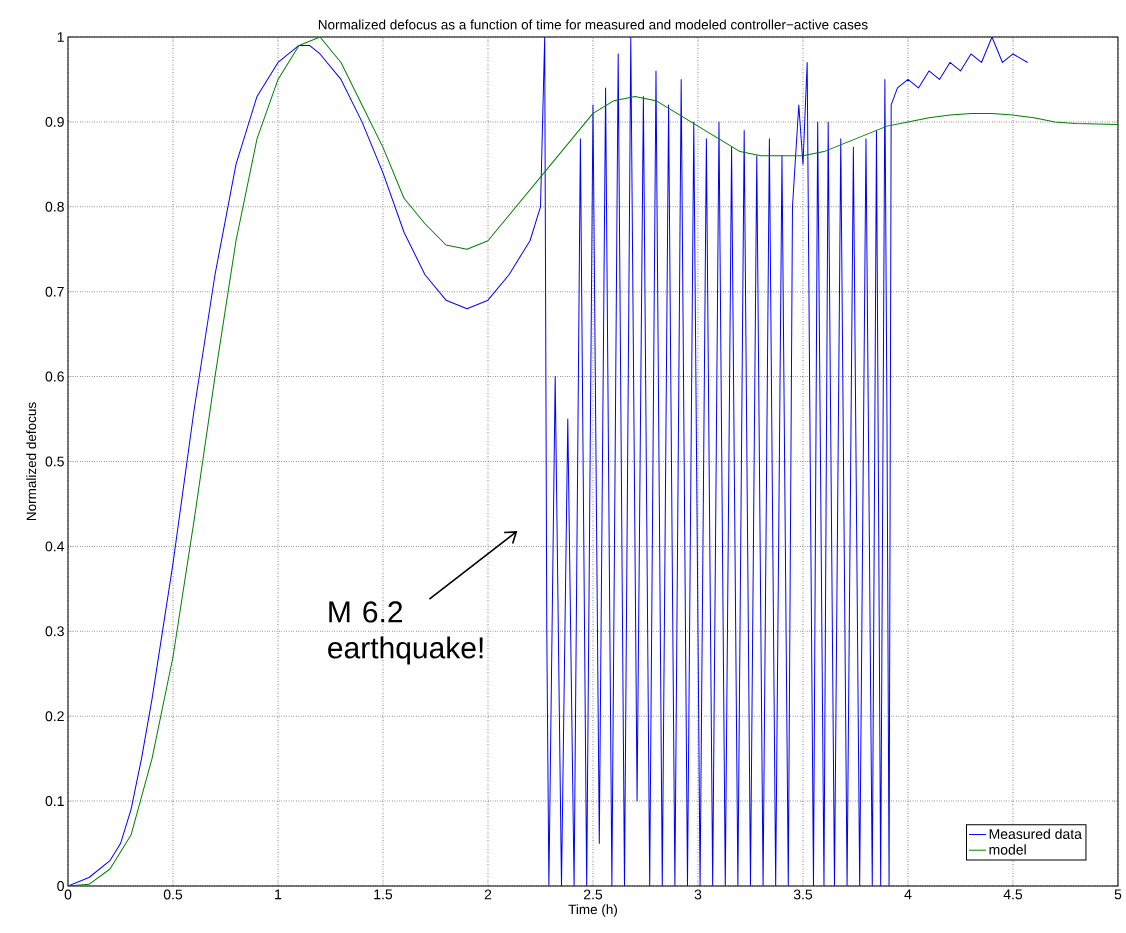  I want to click on x-tick-label: 0.5, so click(173, 894).